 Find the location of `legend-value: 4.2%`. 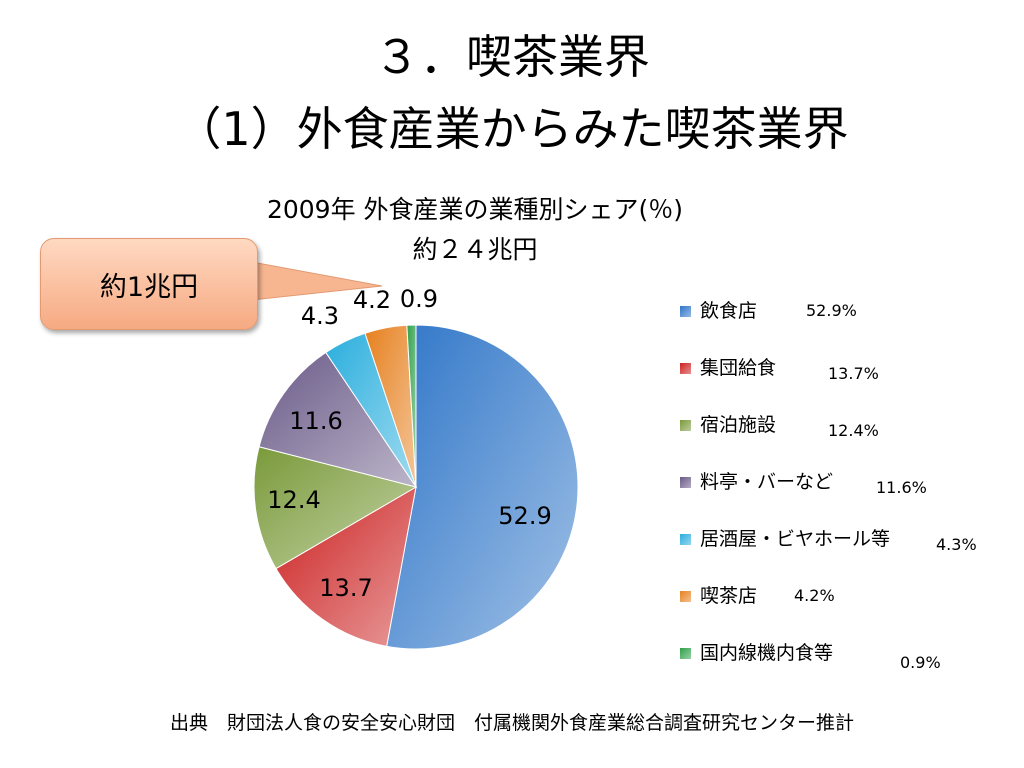

legend-value: 4.2% is located at coordinates (814, 595).